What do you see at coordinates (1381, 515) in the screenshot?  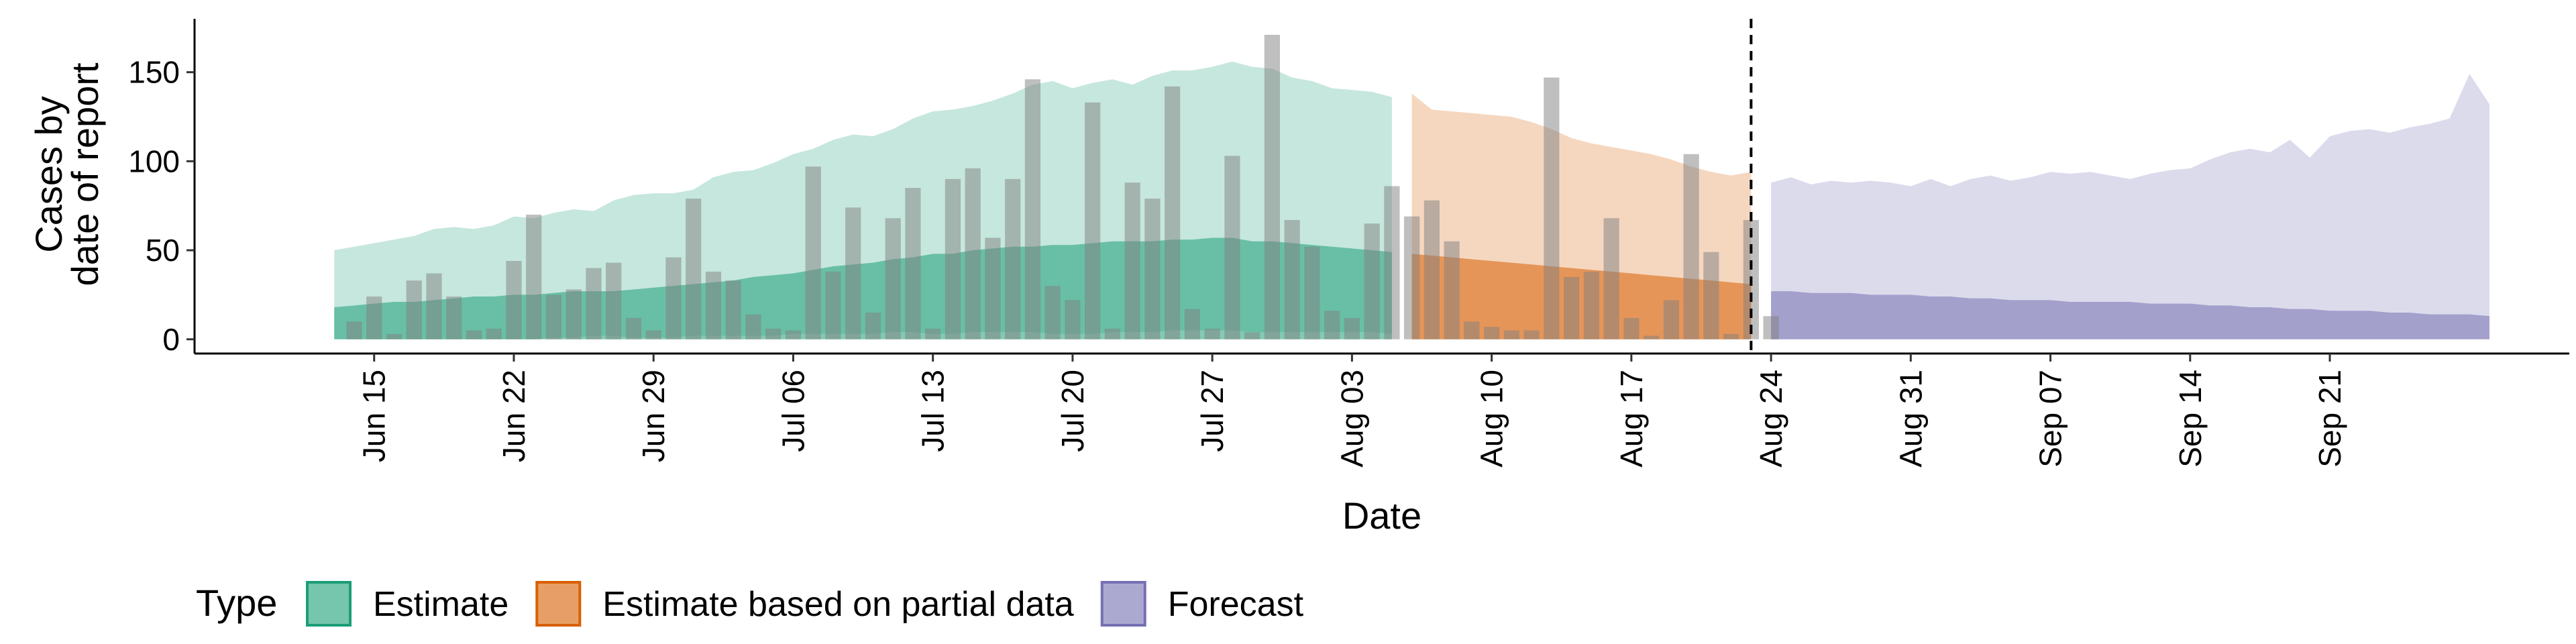 I see `x-axis-title: Date` at bounding box center [1381, 515].